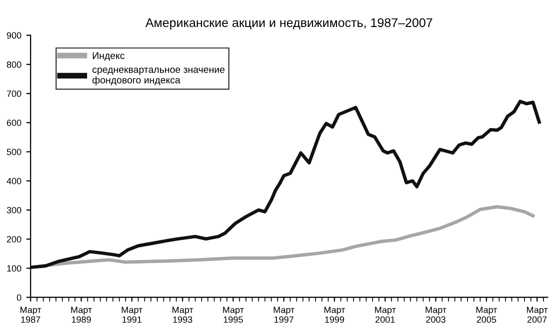  I want to click on y-tick-label: 100, so click(14, 268).